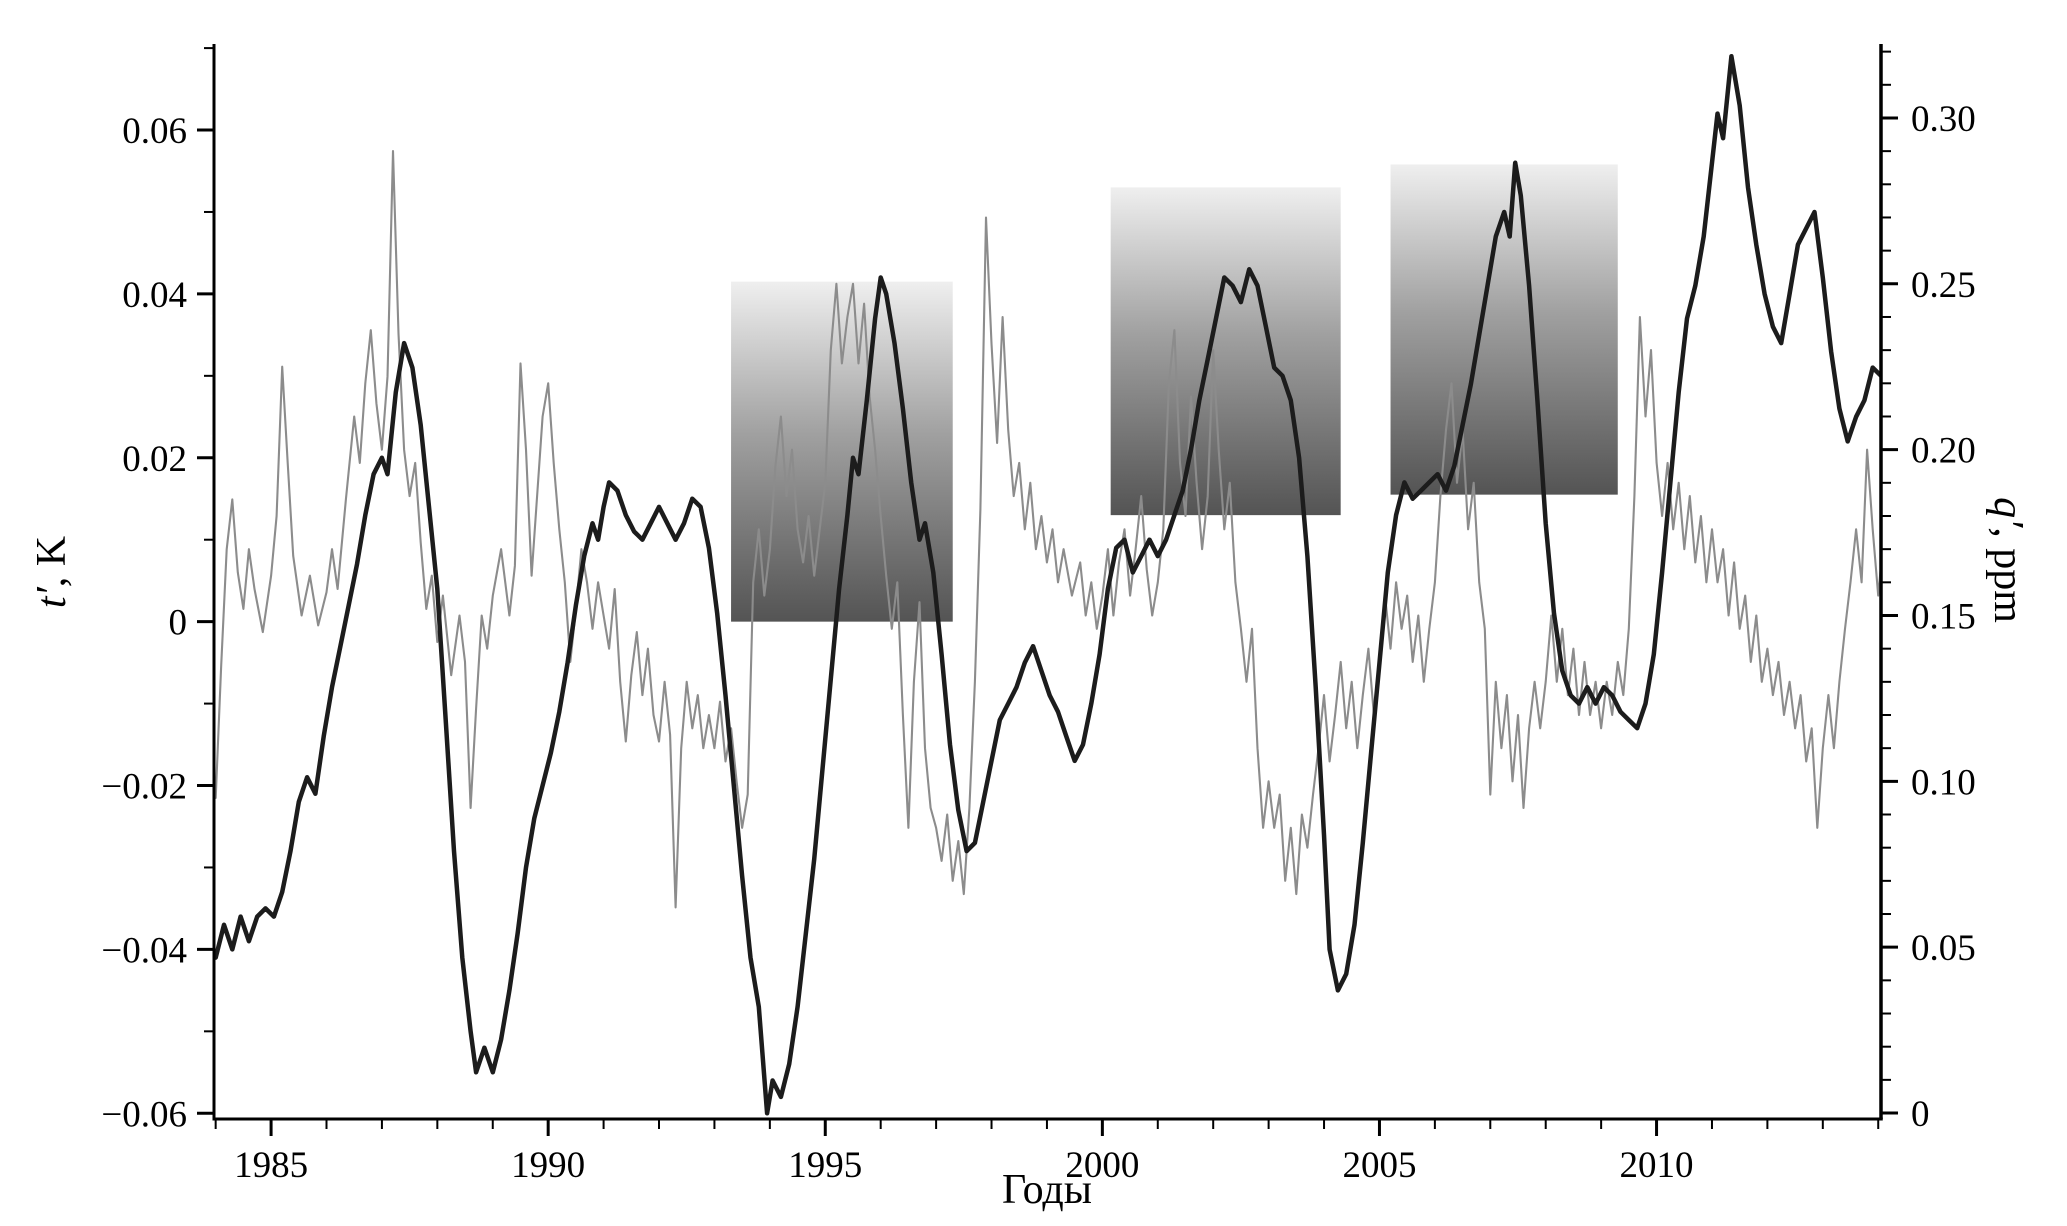  What do you see at coordinates (271, 1165) in the screenshot?
I see `x-tick-label: 1985` at bounding box center [271, 1165].